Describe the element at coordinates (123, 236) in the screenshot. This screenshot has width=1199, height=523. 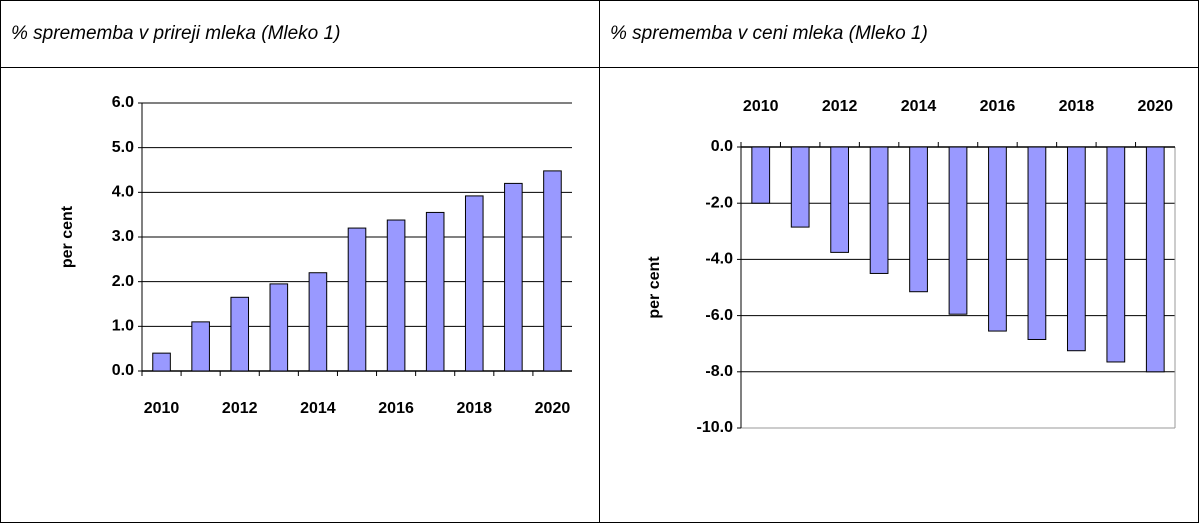
I see `y-tick-label: 3.0` at that location.